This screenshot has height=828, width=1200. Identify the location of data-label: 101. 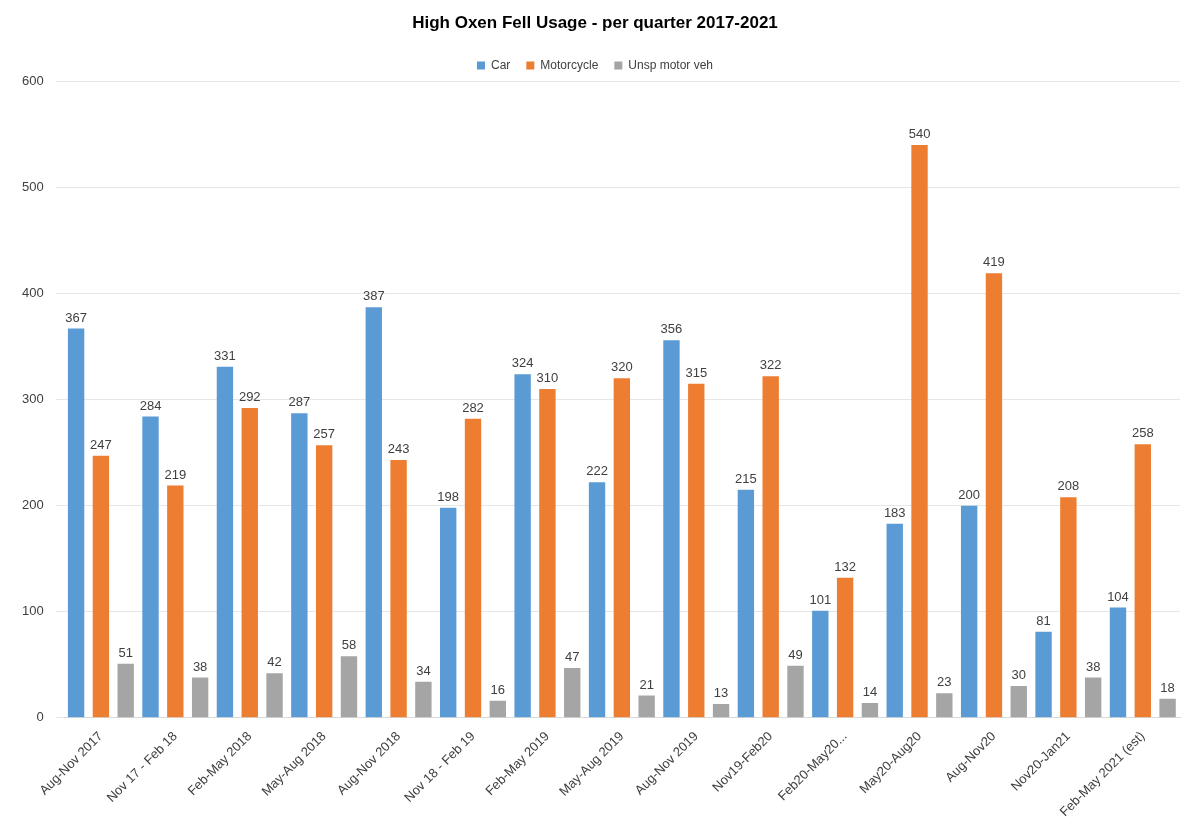
(820, 599).